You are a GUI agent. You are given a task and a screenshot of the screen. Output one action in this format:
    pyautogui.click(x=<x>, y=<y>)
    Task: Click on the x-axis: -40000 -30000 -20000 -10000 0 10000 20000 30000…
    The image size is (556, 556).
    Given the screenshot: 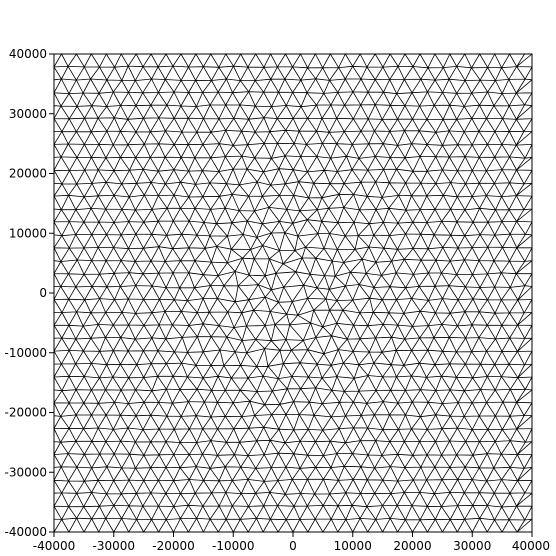 What is the action you would take?
    pyautogui.click(x=291, y=542)
    